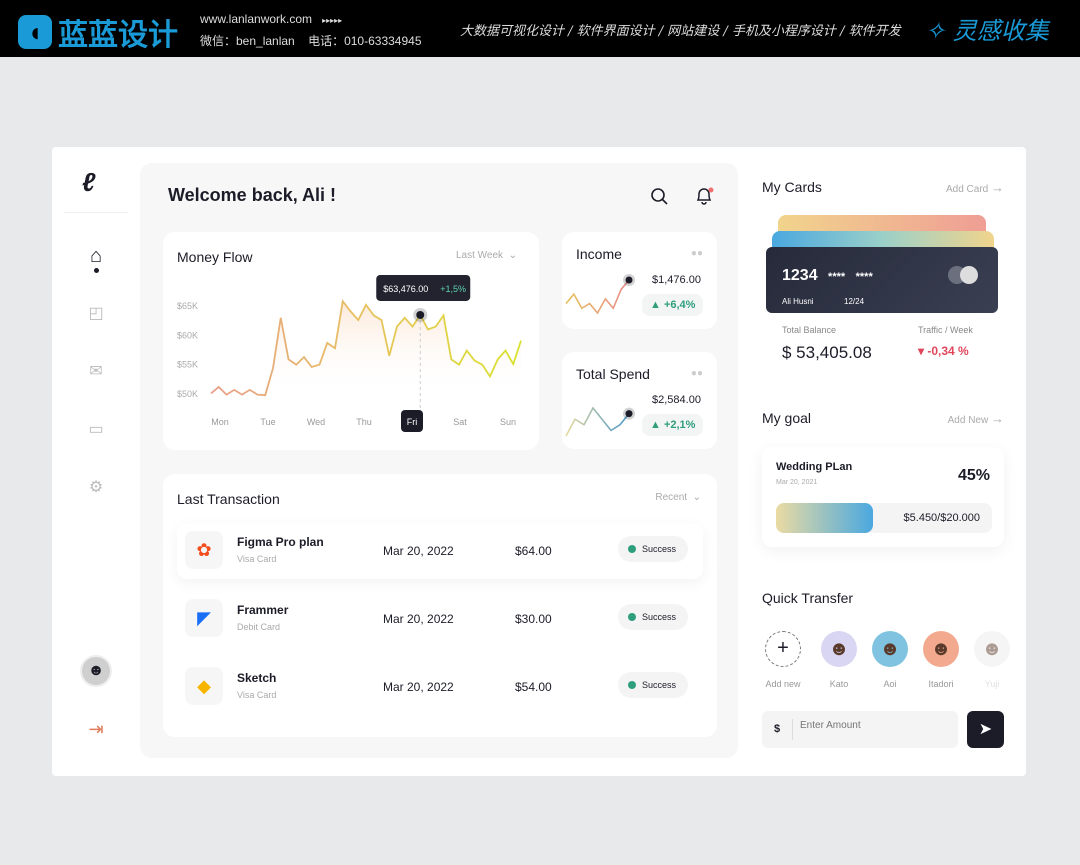  I want to click on goal-name: Wedding PLan, so click(814, 467).